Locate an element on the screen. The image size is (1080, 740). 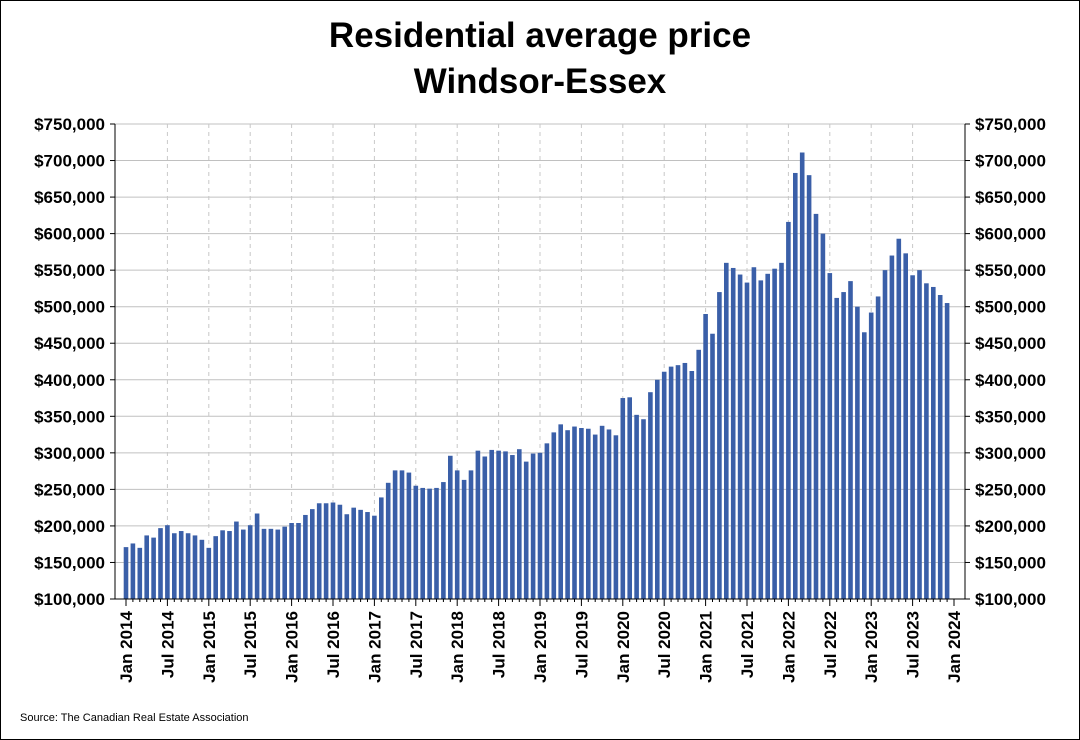
x-tick-label: Jul 2015 is located at coordinates (250, 644).